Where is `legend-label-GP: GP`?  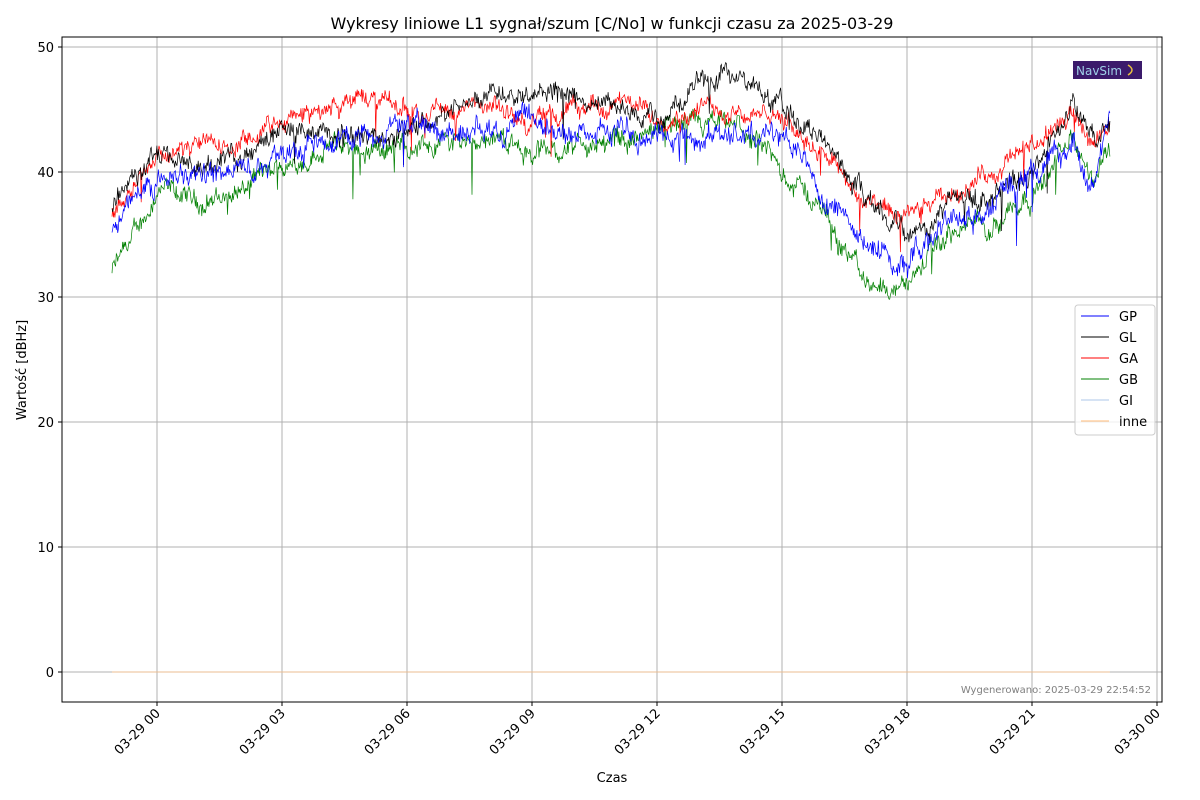
legend-label-GP: GP is located at coordinates (1128, 317).